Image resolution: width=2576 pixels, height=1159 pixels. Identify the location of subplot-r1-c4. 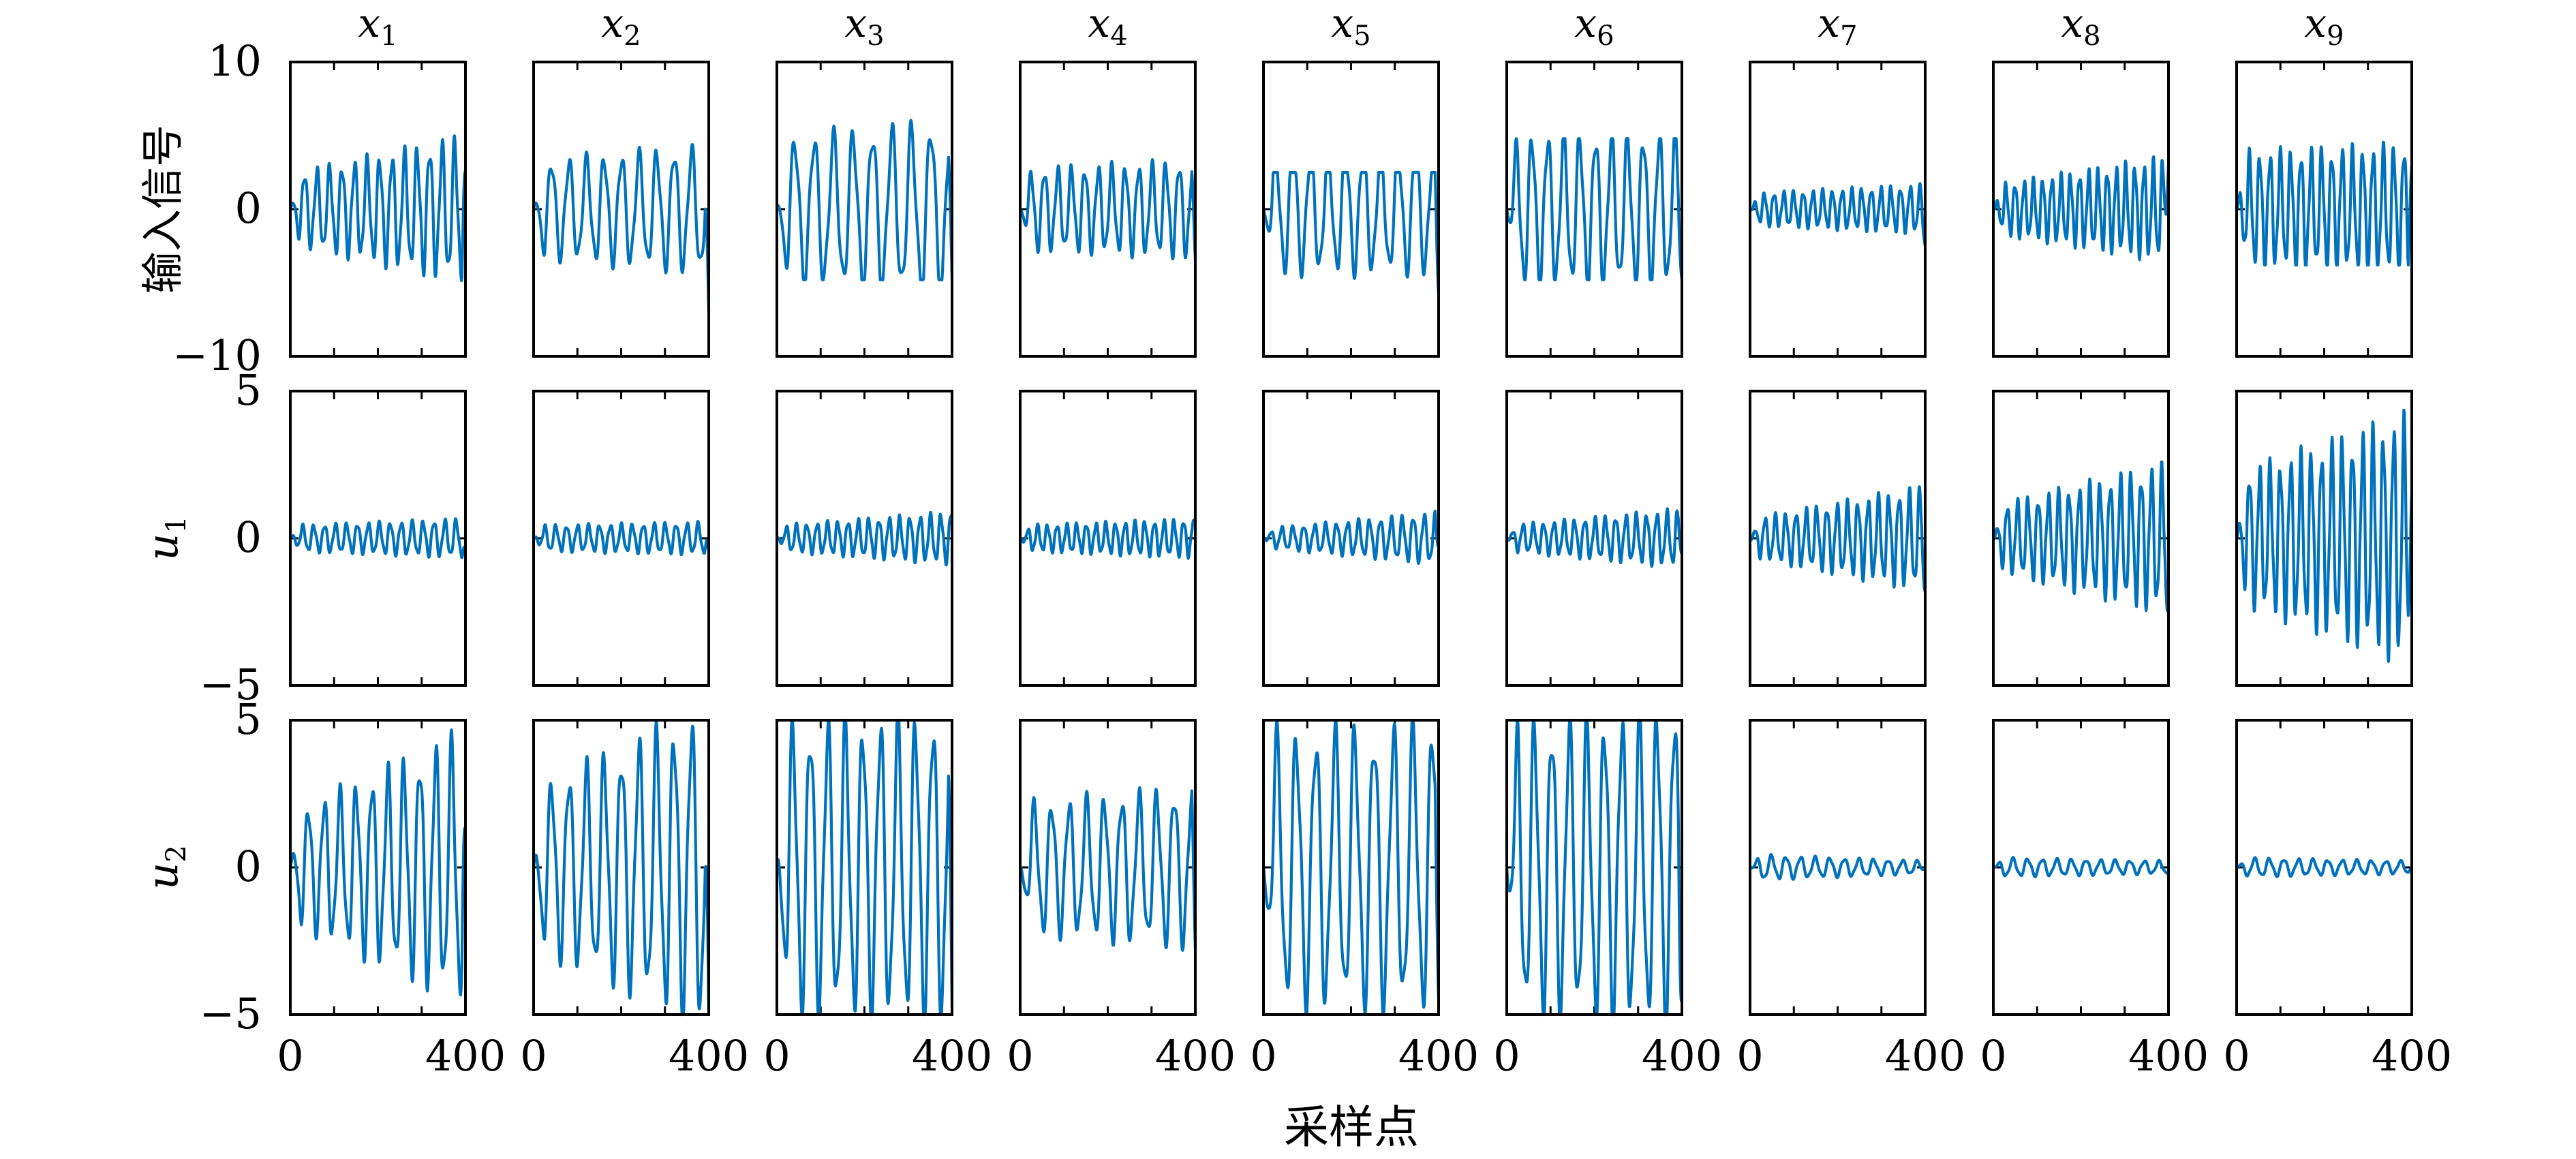
(1108, 209).